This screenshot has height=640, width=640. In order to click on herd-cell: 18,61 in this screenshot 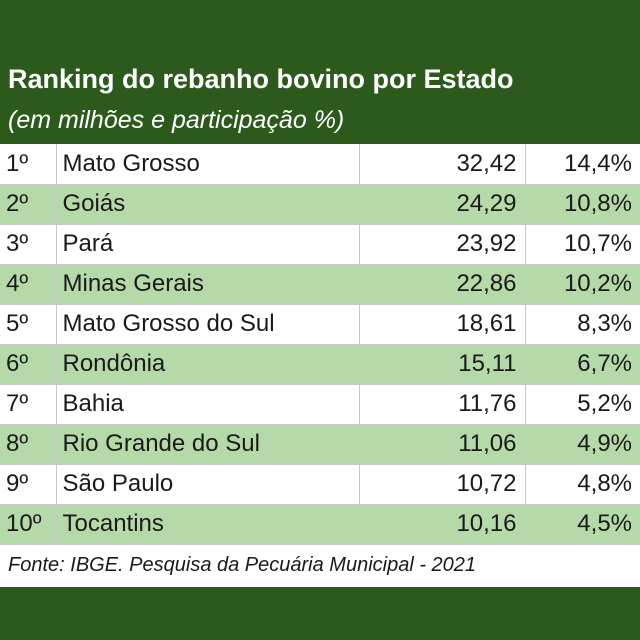, I will do `click(442, 324)`.